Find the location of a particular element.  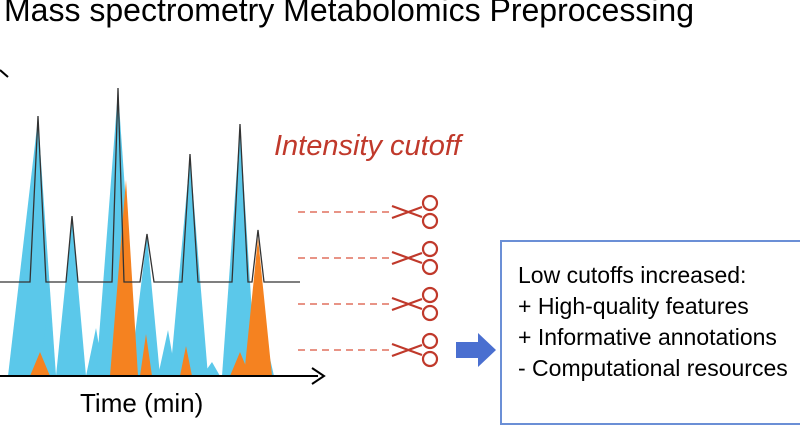

y-axis-arrow is located at coordinates (4, 73).